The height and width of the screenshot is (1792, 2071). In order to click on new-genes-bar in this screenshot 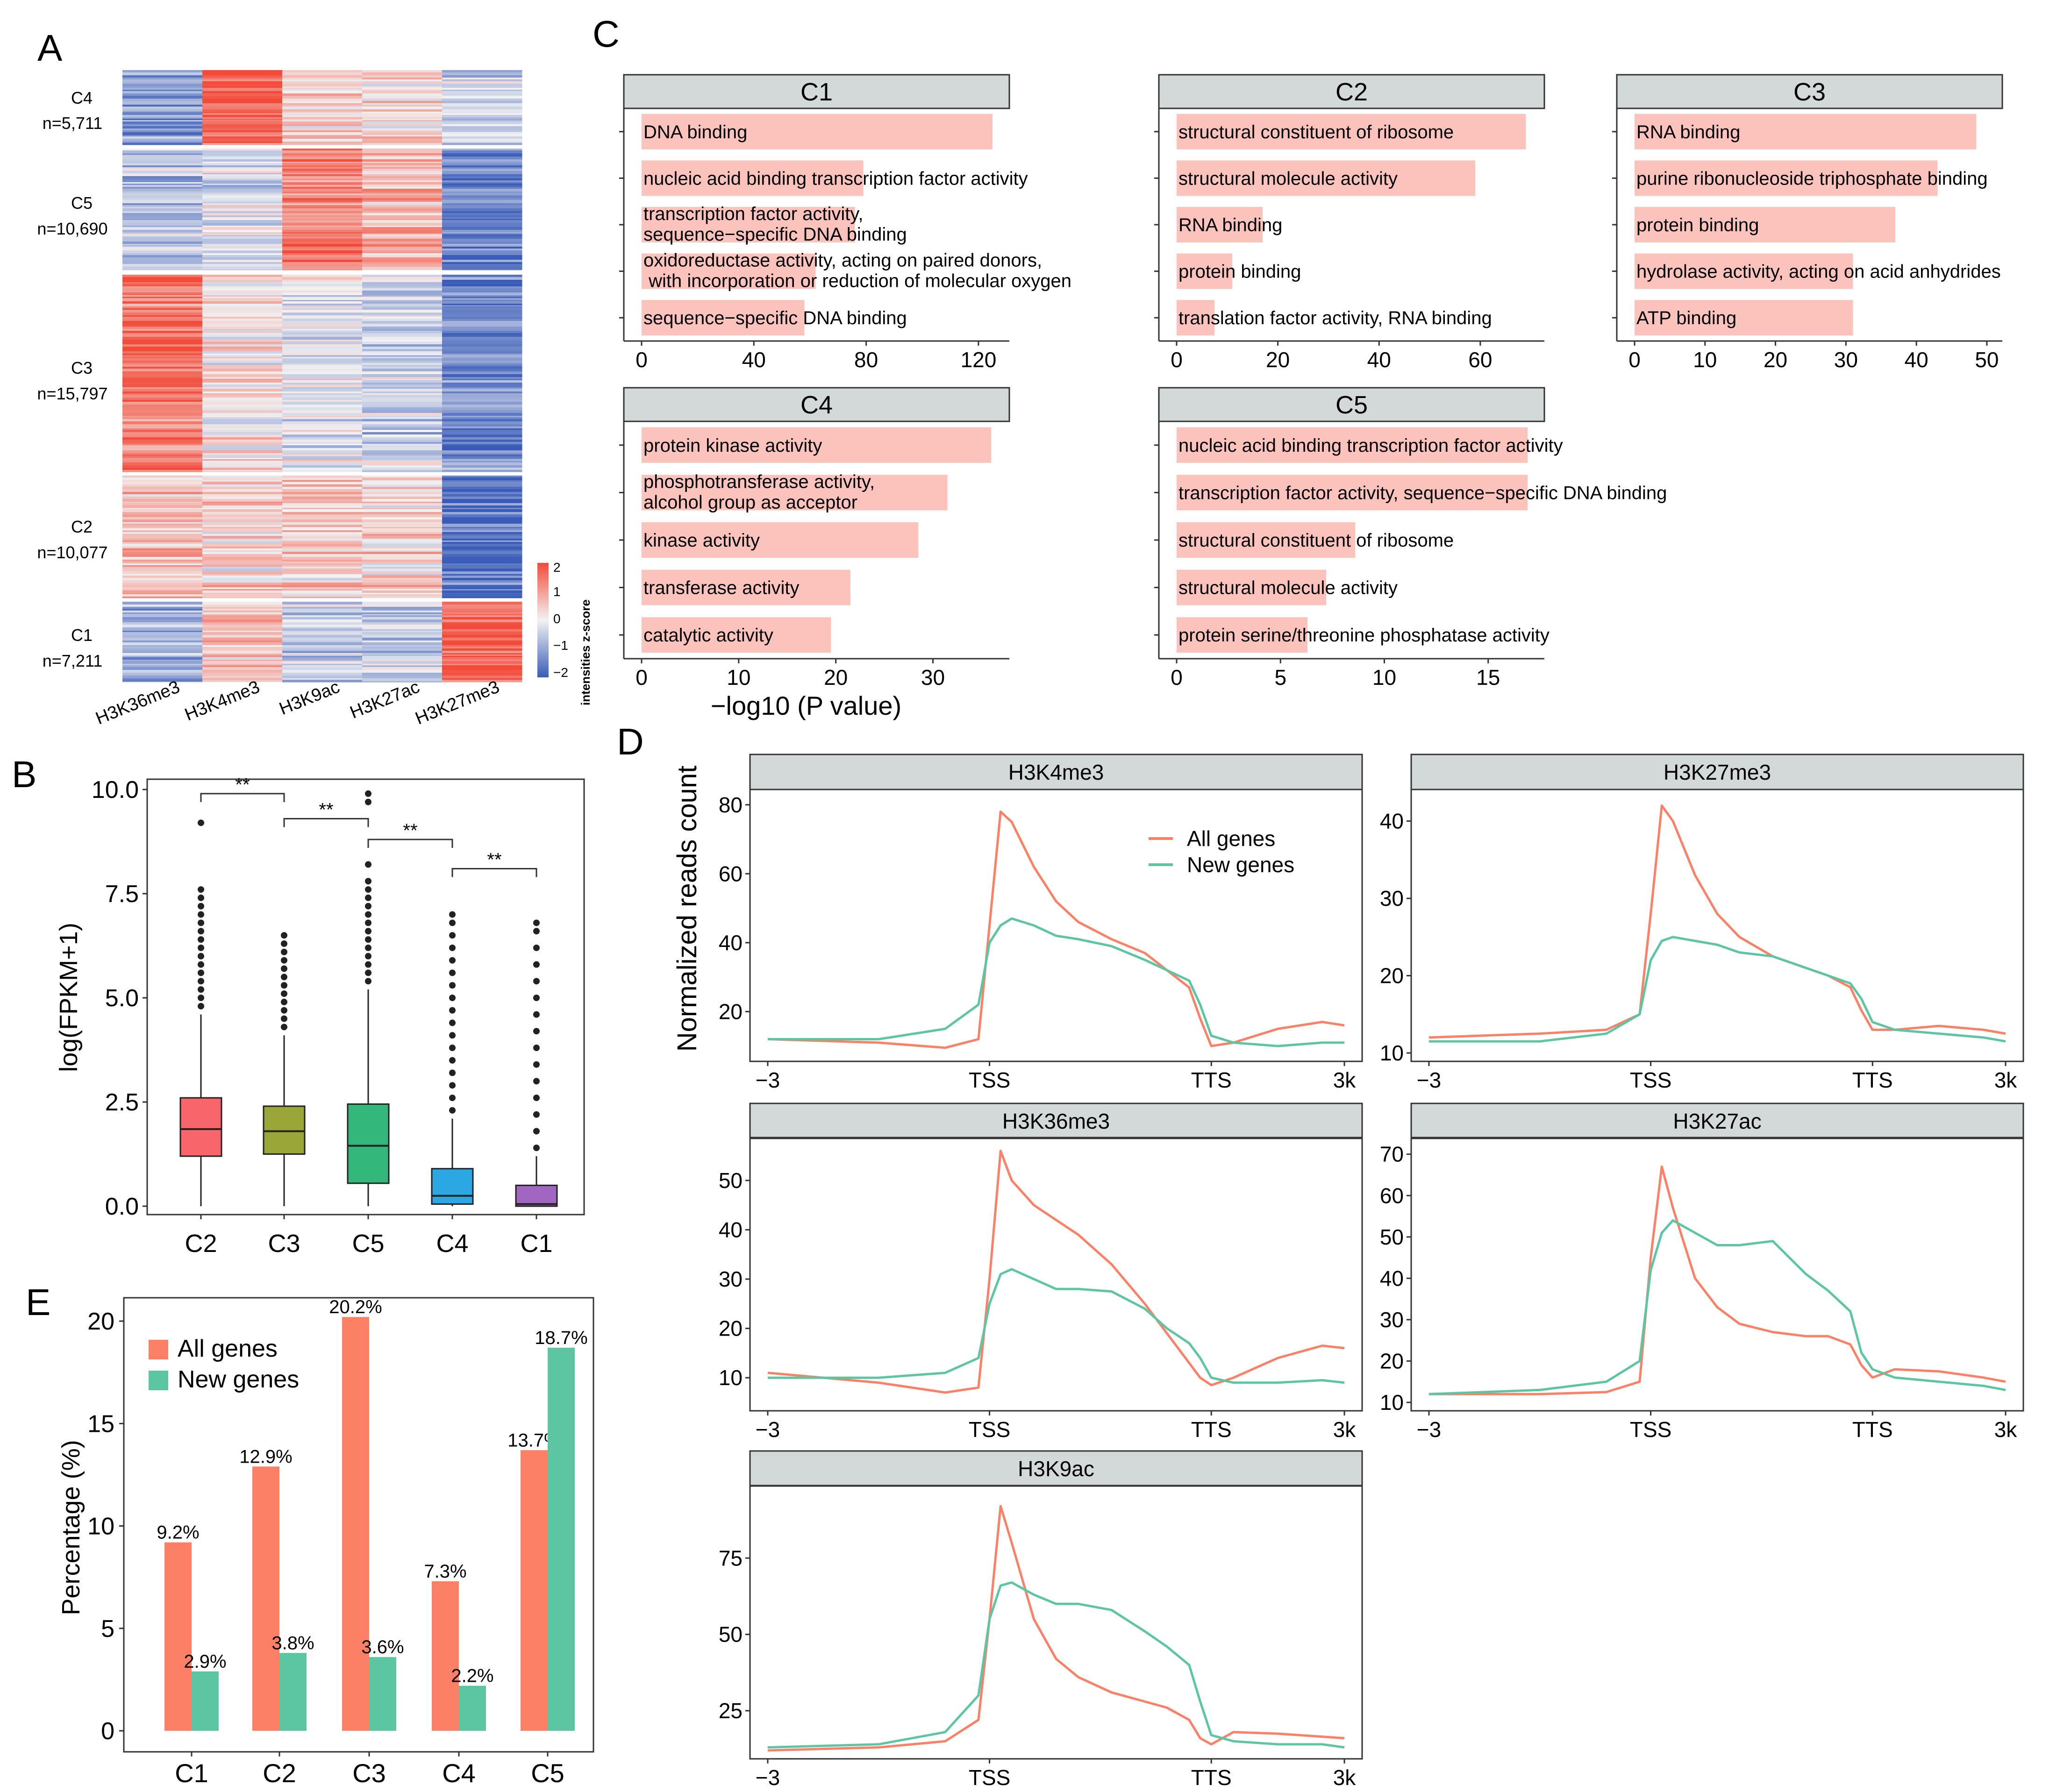, I will do `click(472, 1708)`.